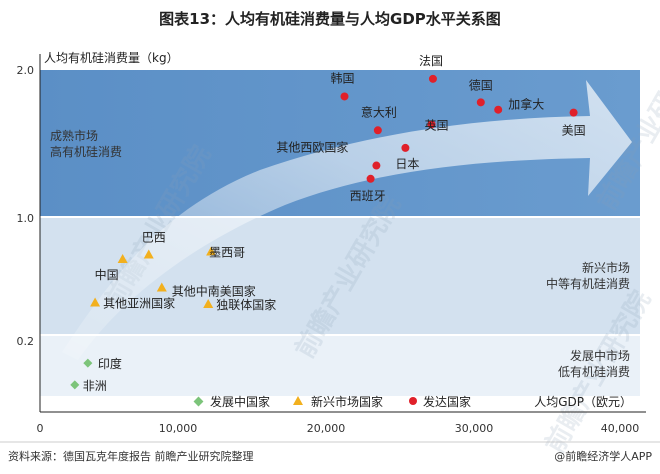  I want to click on data-point-label: 其他中南美国家, so click(214, 291).